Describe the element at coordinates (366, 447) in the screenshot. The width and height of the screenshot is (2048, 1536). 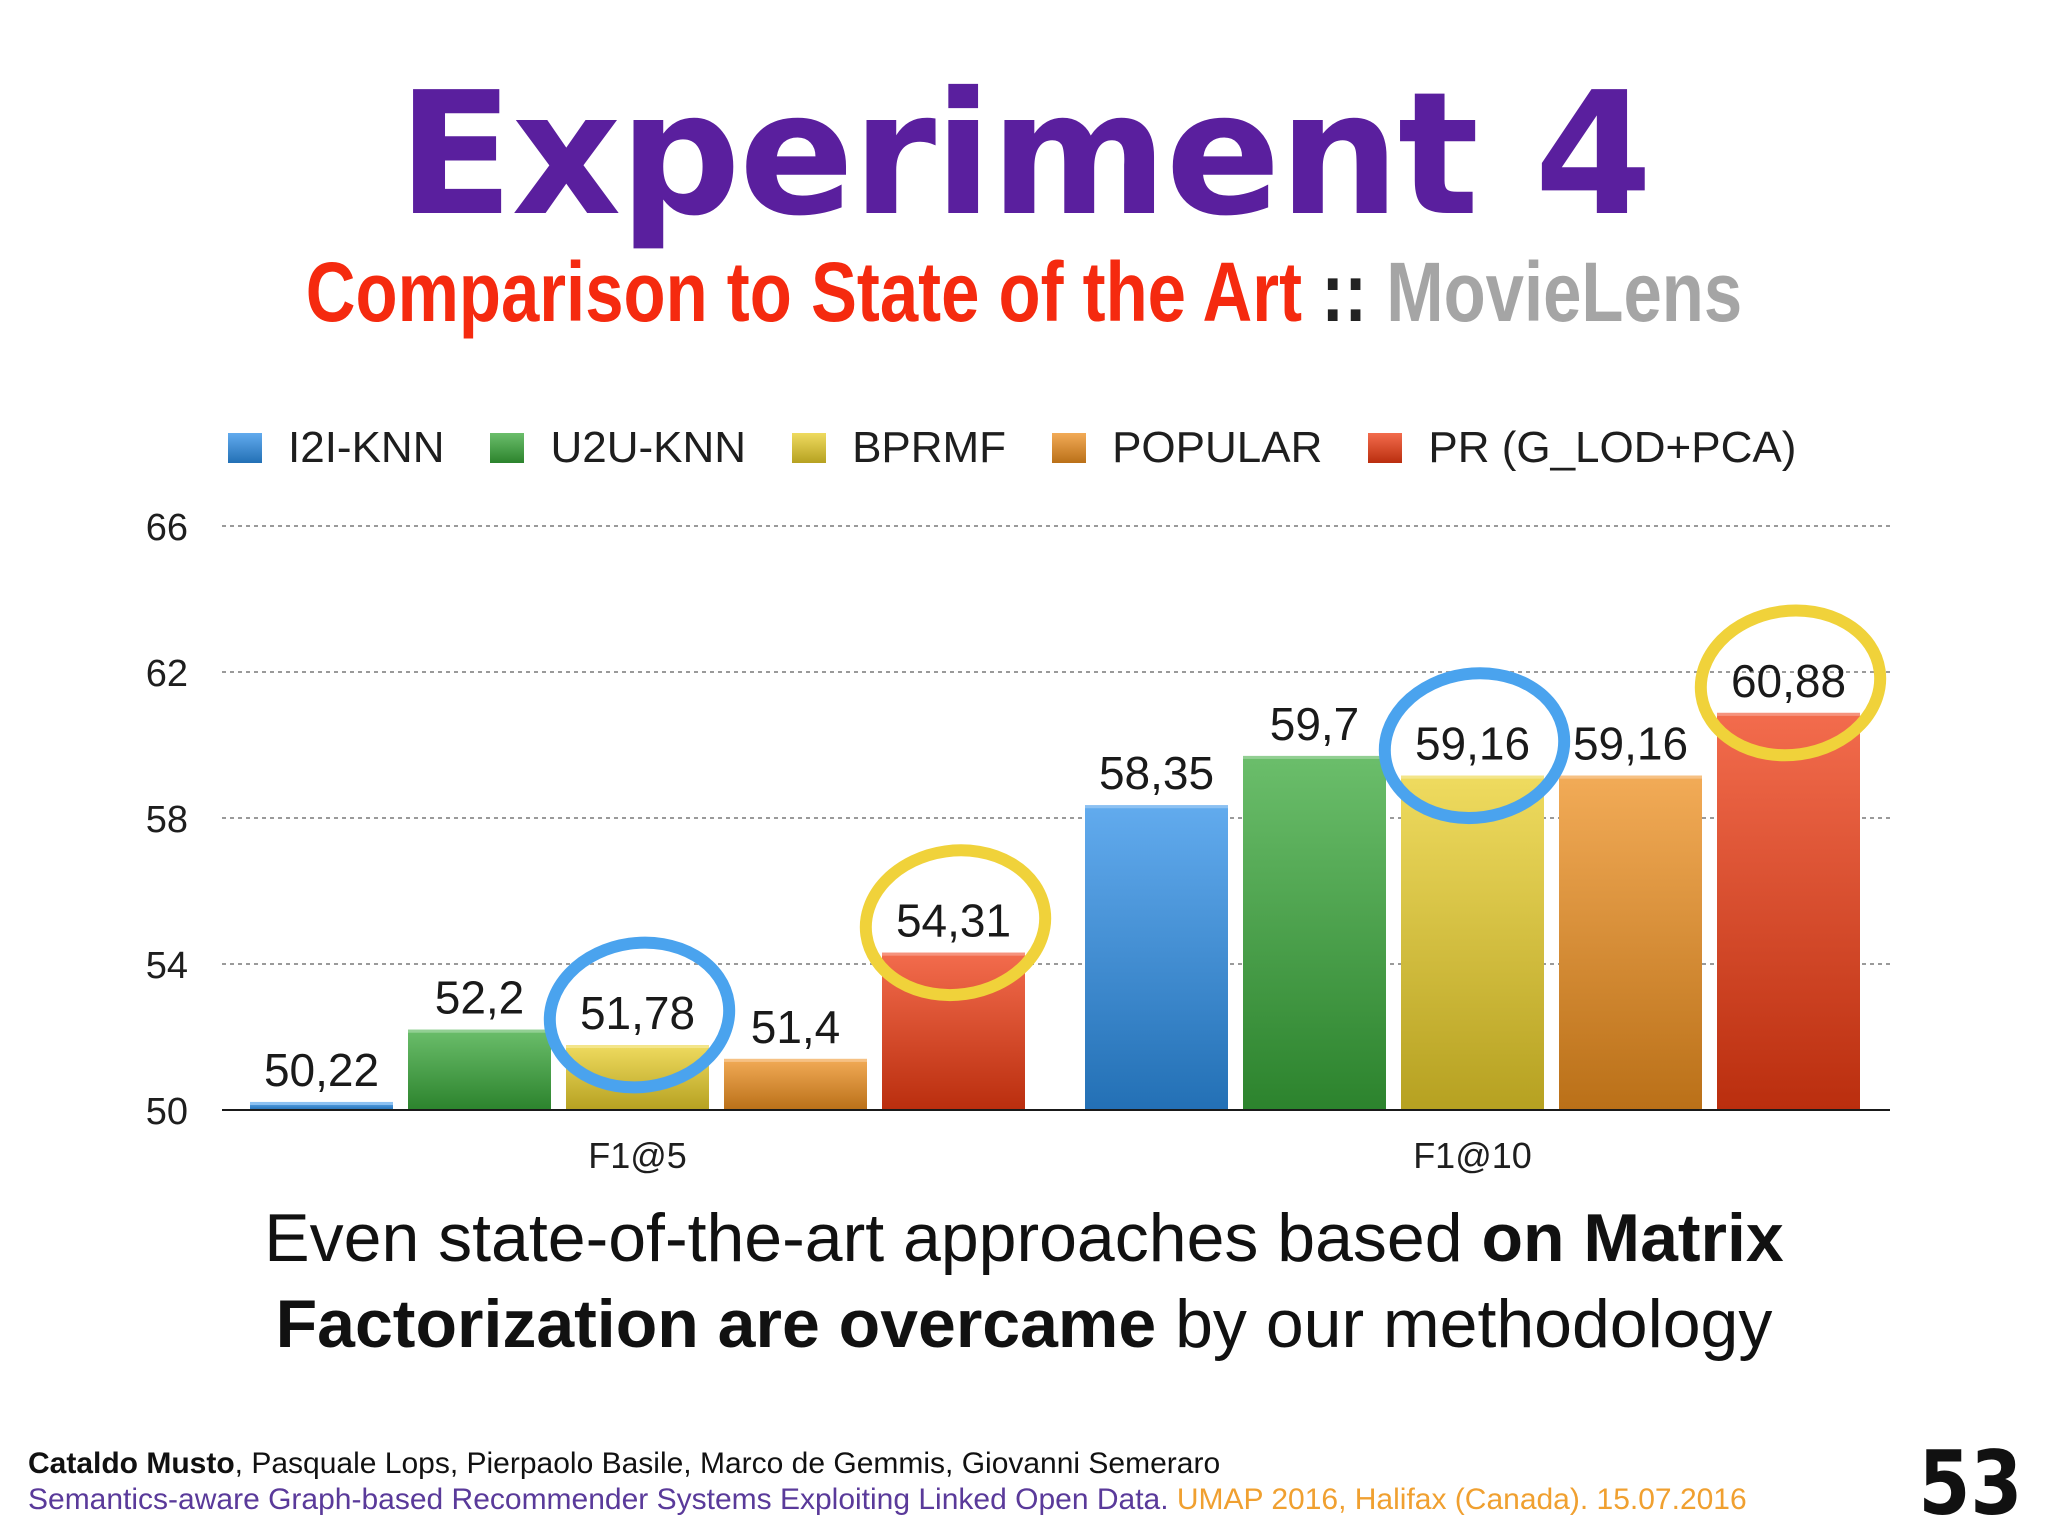
I see `legend-label: I2I-KNN` at that location.